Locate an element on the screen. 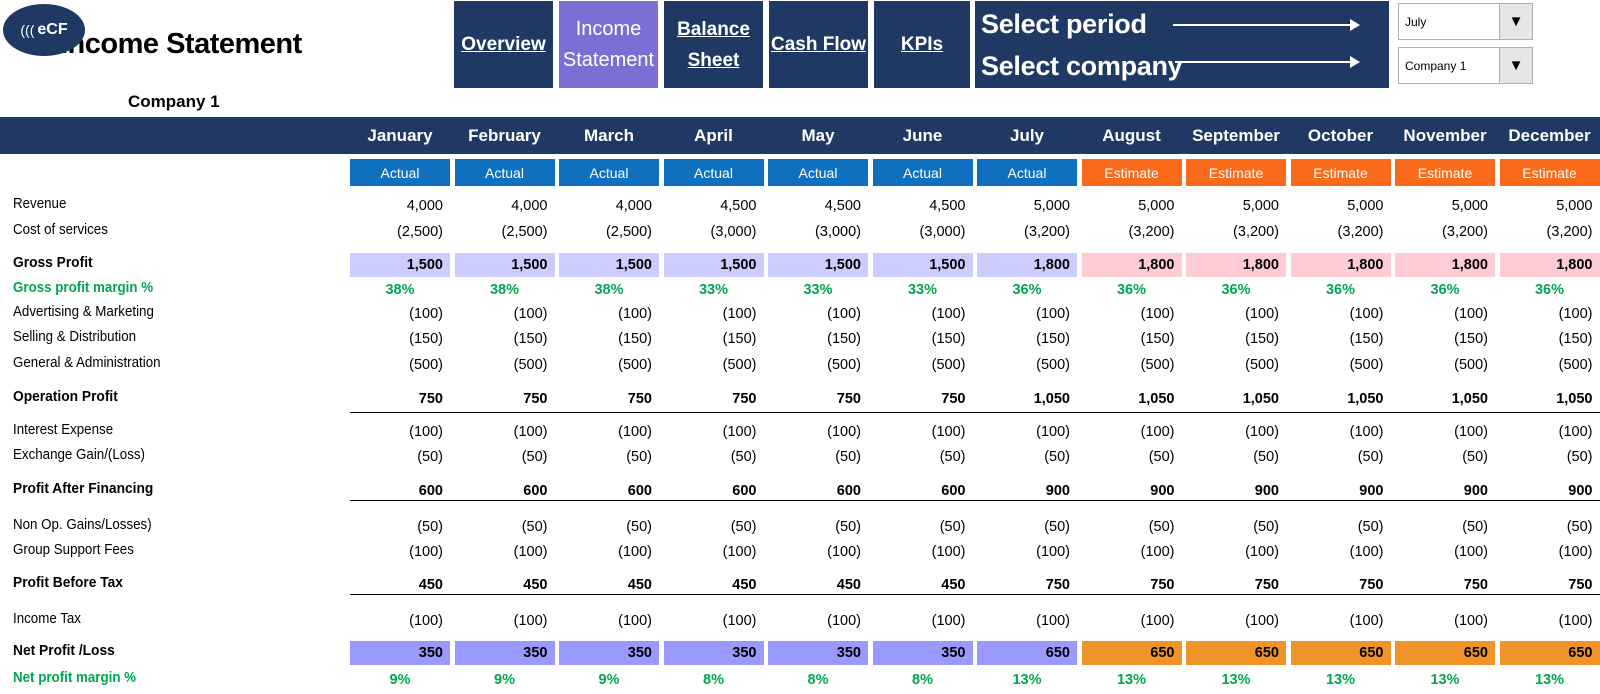 The height and width of the screenshot is (694, 1600). row-label: Net profit margin % is located at coordinates (75, 678).